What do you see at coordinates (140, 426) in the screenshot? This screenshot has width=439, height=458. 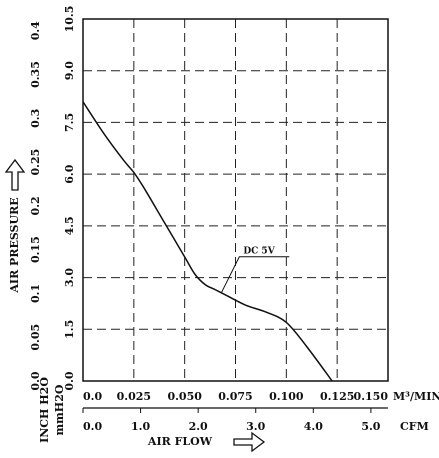 I see `x2-tick-label: 1.0` at bounding box center [140, 426].